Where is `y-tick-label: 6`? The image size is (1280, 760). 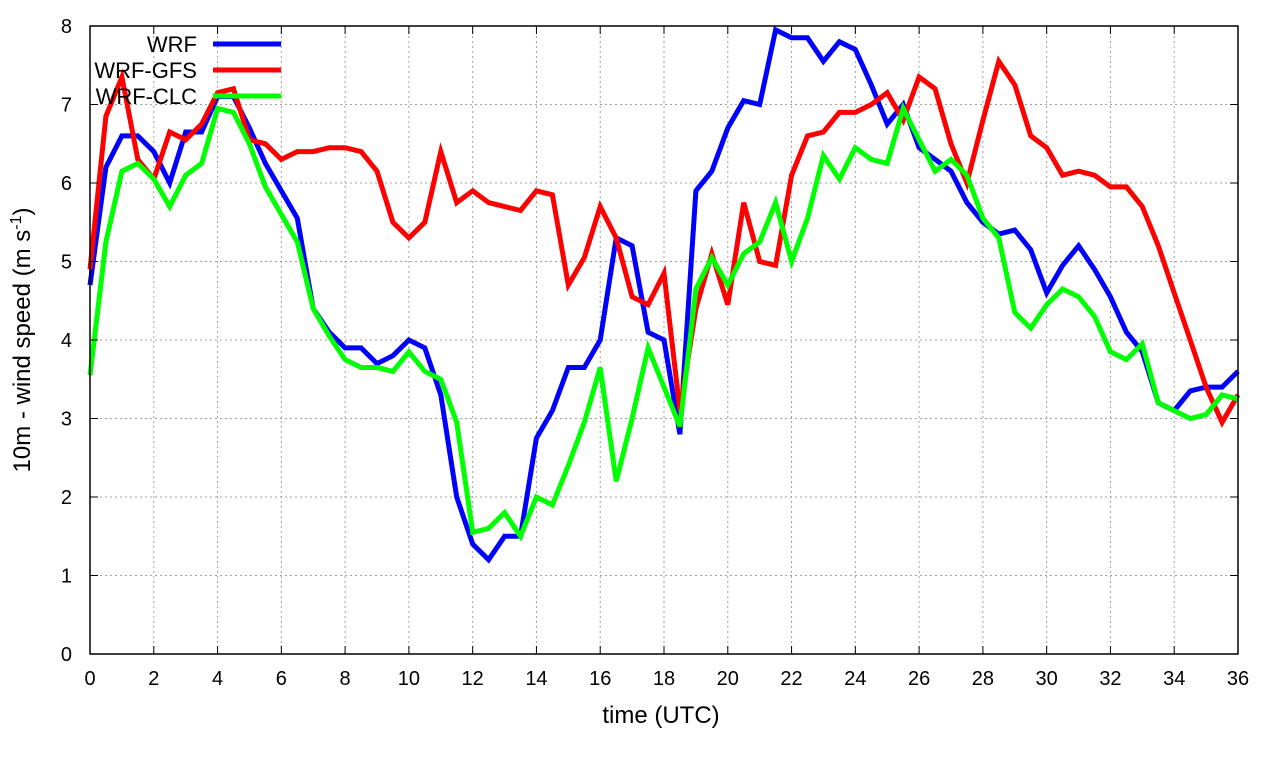 y-tick-label: 6 is located at coordinates (66, 184).